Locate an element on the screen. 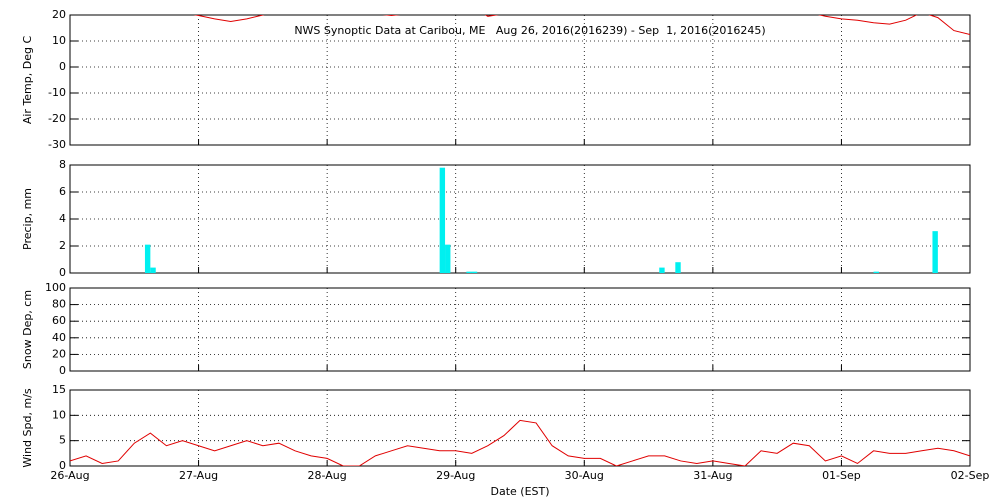  x-tick-label: 02-Sep is located at coordinates (970, 475).